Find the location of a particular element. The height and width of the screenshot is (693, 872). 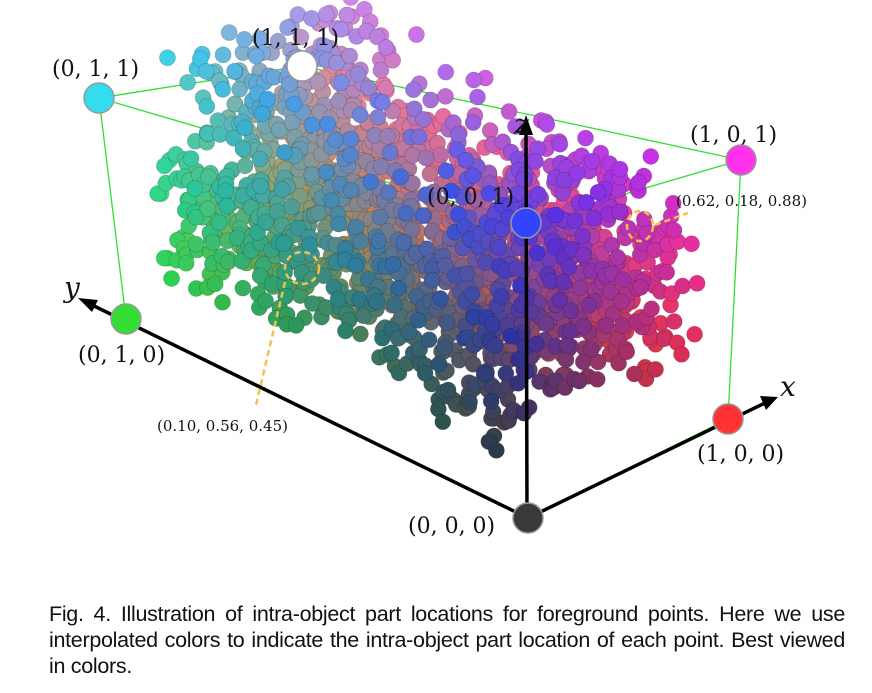

z-arrow-icon is located at coordinates (526, 125).